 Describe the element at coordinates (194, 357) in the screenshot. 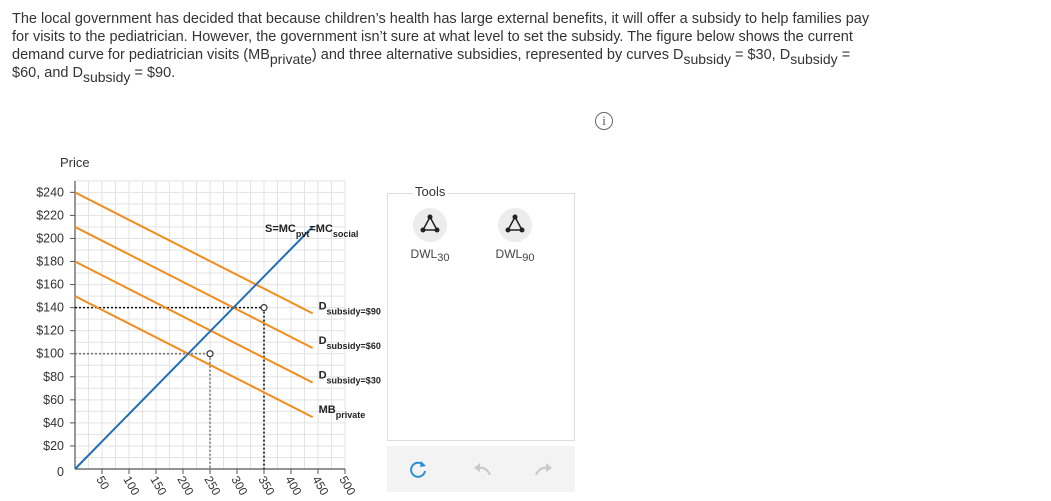

I see `demand-curve-mb` at that location.